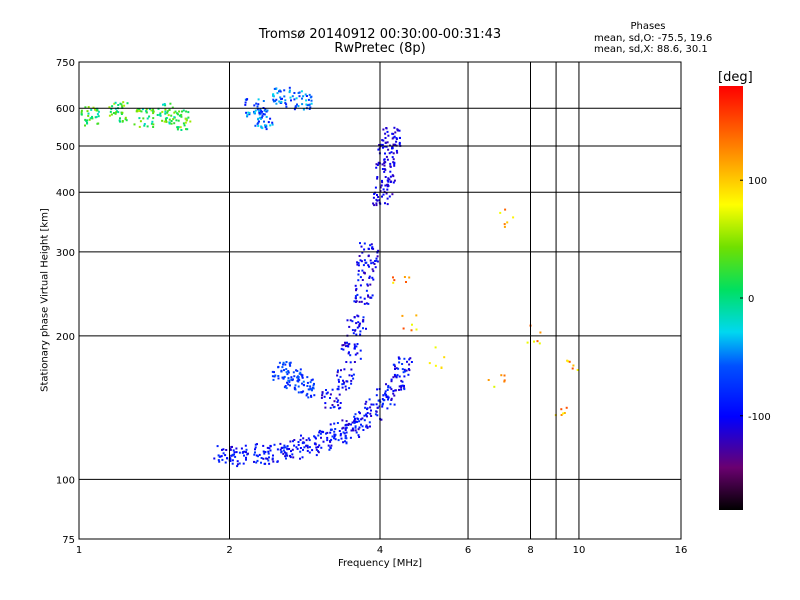 The image size is (800, 600). I want to click on x-tick-label: 4, so click(380, 550).